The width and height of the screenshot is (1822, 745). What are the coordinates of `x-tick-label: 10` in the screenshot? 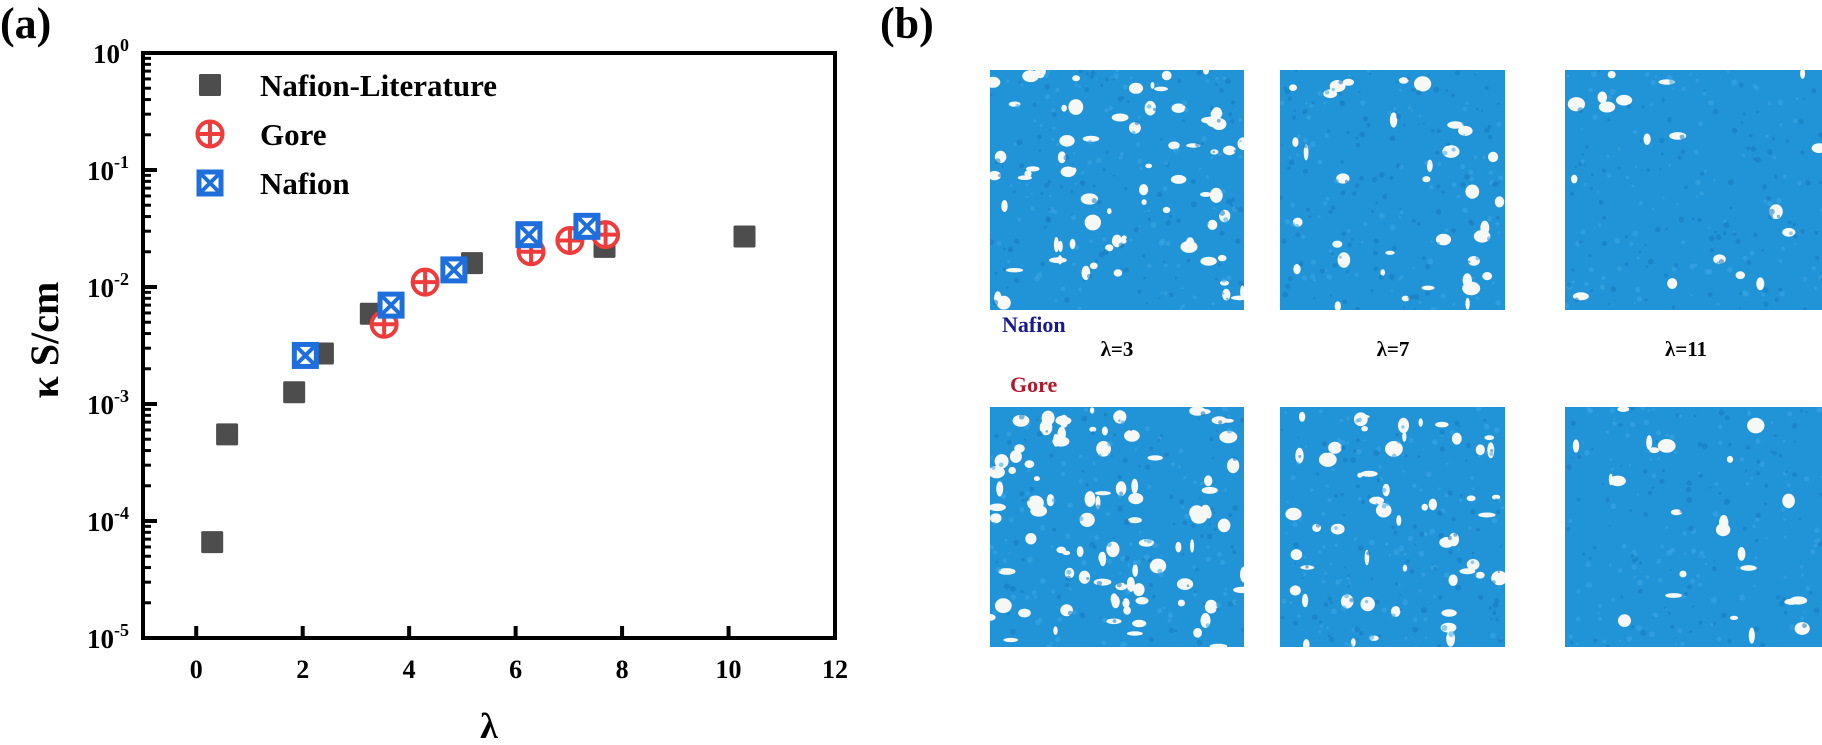 It's located at (729, 669).